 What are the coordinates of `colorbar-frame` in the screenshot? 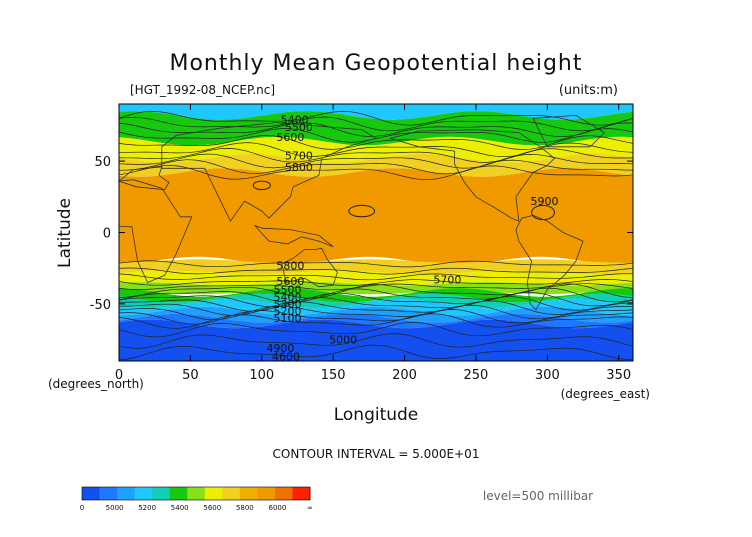 It's located at (196, 493).